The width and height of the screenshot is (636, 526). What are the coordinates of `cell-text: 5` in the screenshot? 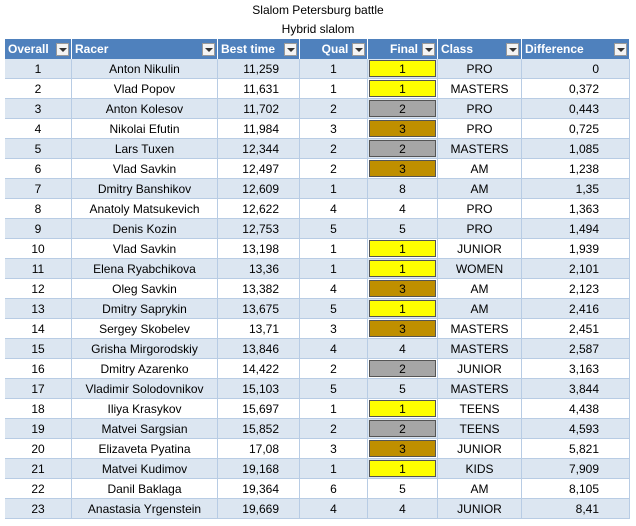 It's located at (333, 389).